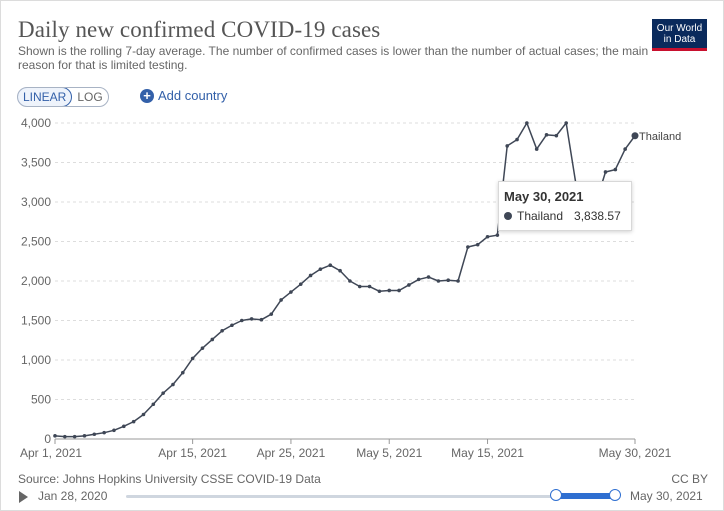  Describe the element at coordinates (615, 495) in the screenshot. I see `timeline-end-handle` at that location.